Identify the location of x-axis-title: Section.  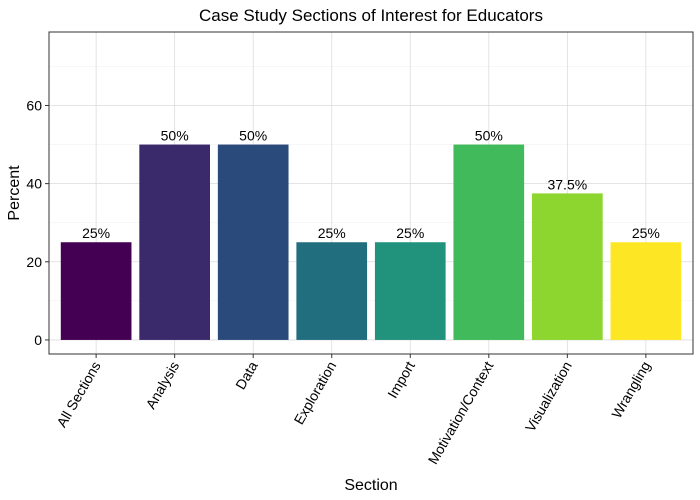
(370, 485).